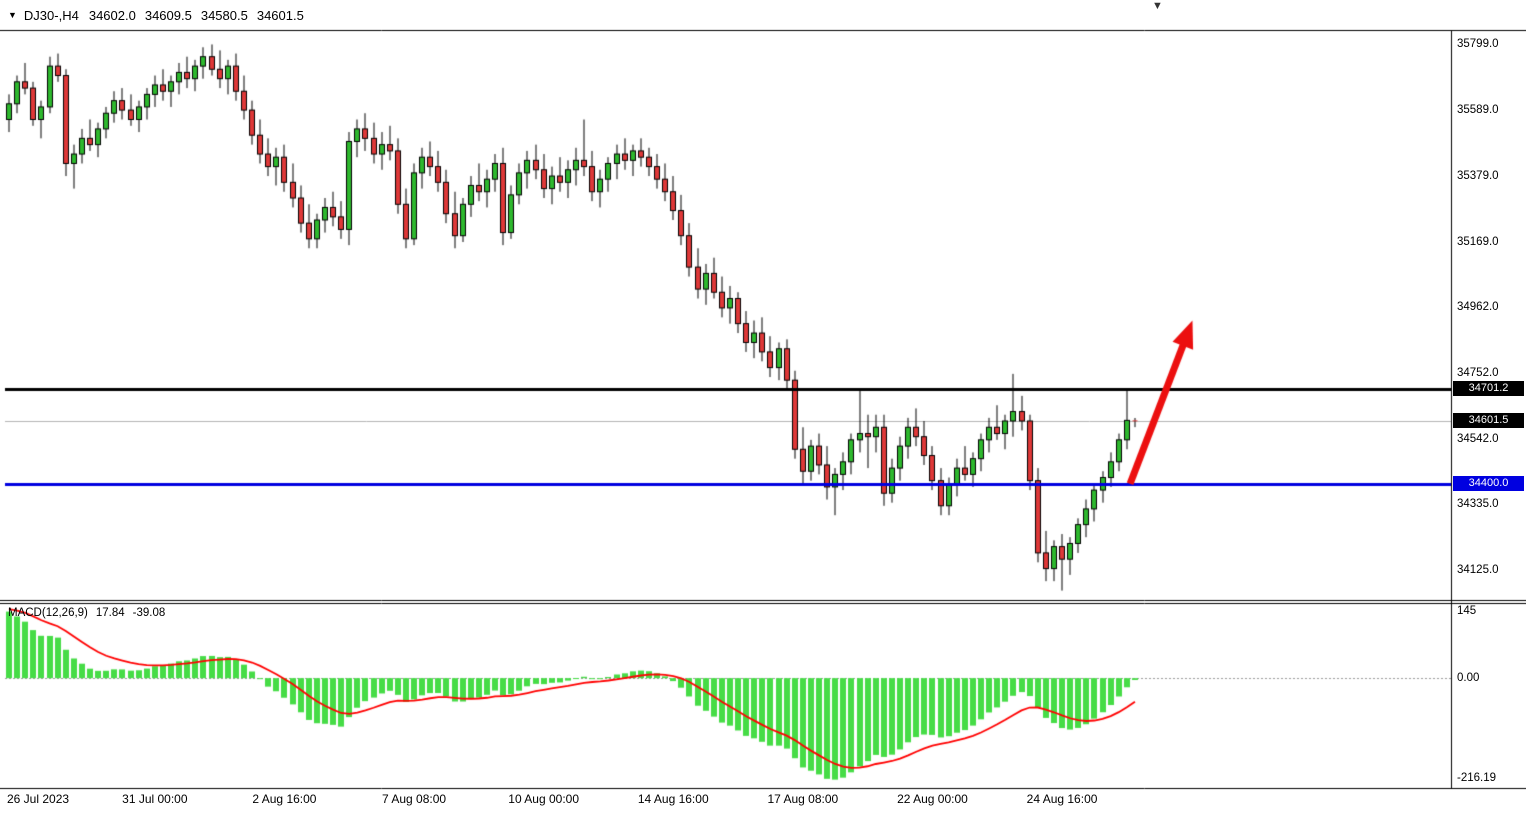 This screenshot has width=1526, height=813. Describe the element at coordinates (168, 15) in the screenshot. I see `ohlc-high: 34609.5` at that location.